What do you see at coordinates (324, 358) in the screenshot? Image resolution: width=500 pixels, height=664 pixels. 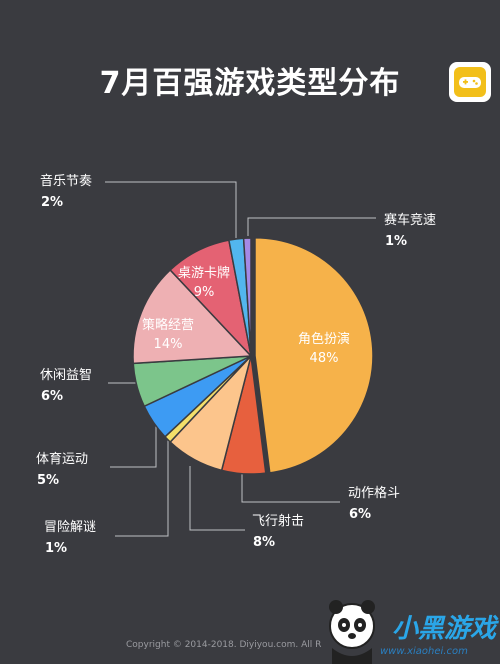 I see `slice-value-0: 48%` at bounding box center [324, 358].